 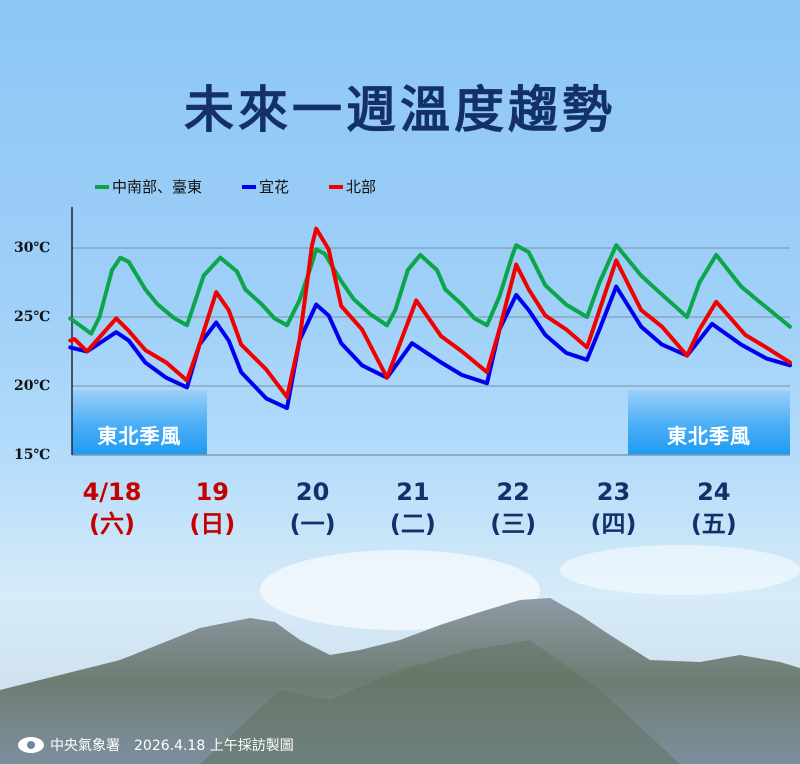 I want to click on cwa-logo-icon, so click(x=31, y=745).